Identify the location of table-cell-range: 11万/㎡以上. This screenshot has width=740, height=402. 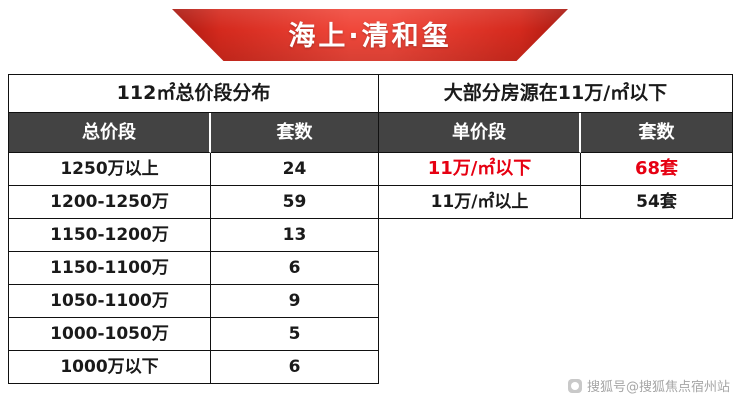
(480, 202).